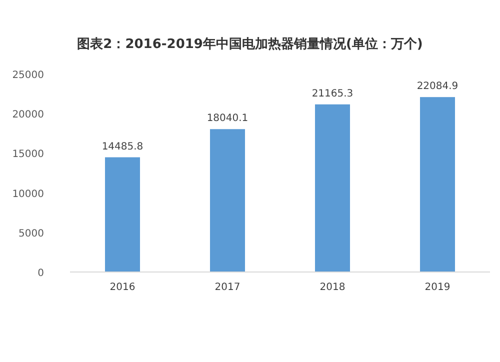 The height and width of the screenshot is (362, 500). Describe the element at coordinates (41, 273) in the screenshot. I see `y-tick-label: 0` at that location.